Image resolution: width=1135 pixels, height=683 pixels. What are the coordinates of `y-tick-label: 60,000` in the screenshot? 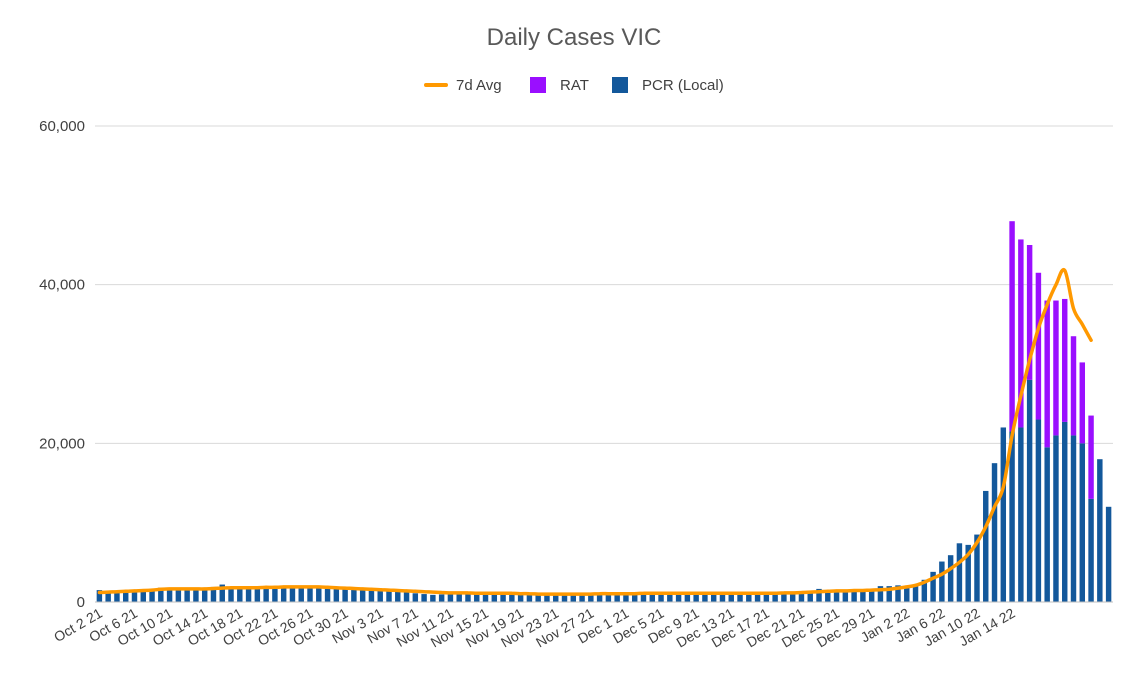 It's located at (62, 126).